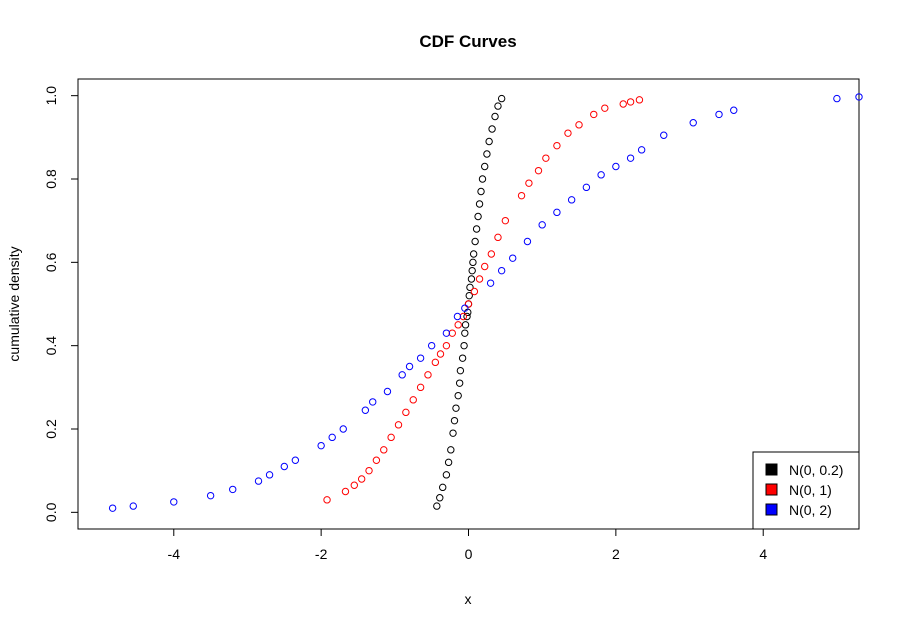  Describe the element at coordinates (51, 512) in the screenshot. I see `y-tick-label: 0.0` at that location.